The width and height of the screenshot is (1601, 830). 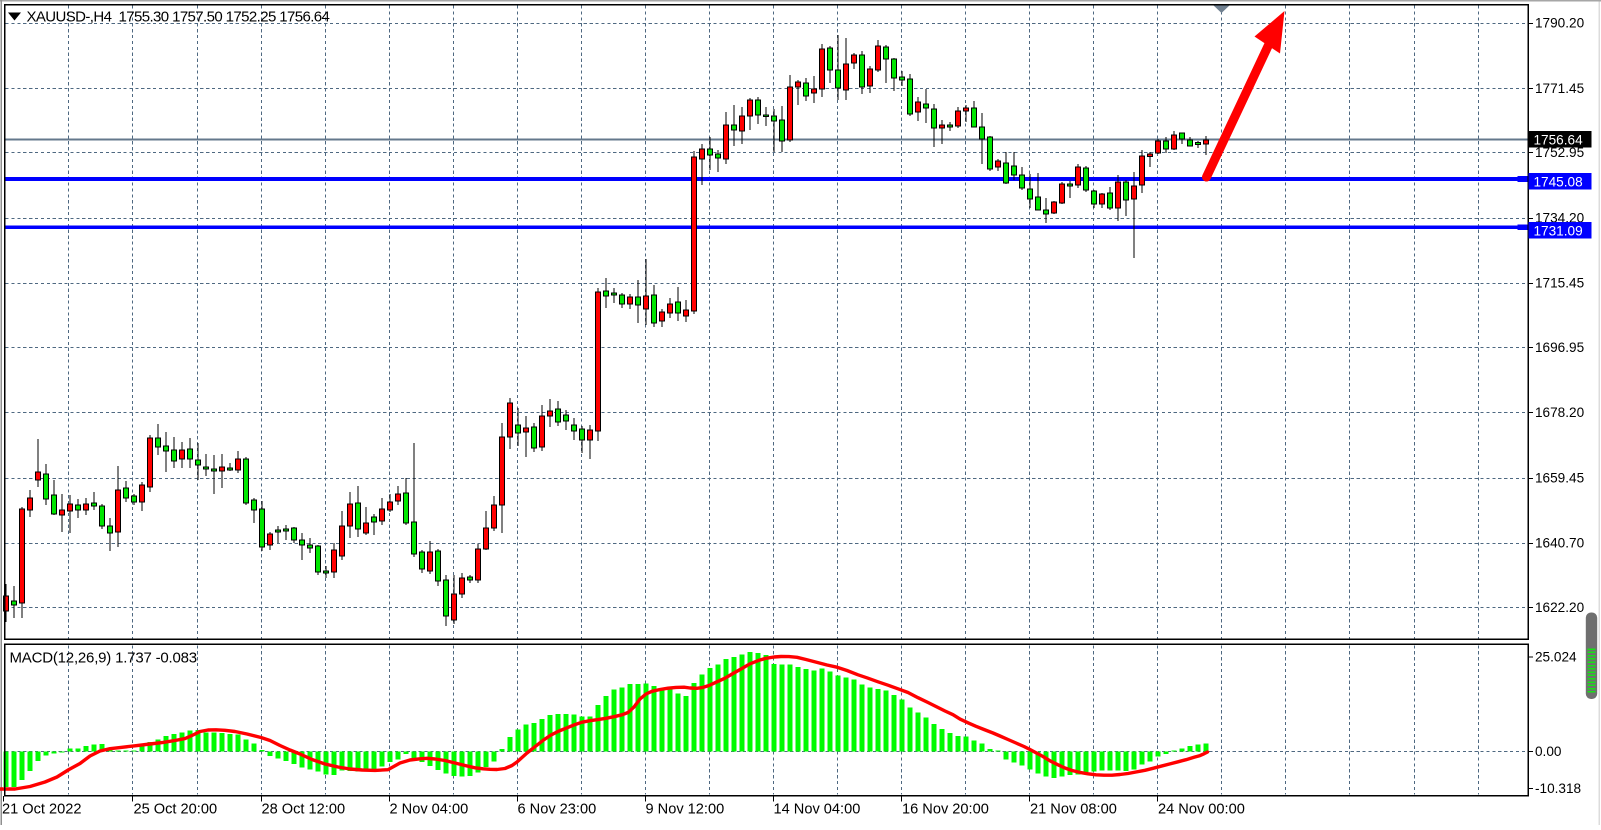 I want to click on svg-text: 1771.45, so click(x=1559, y=88).